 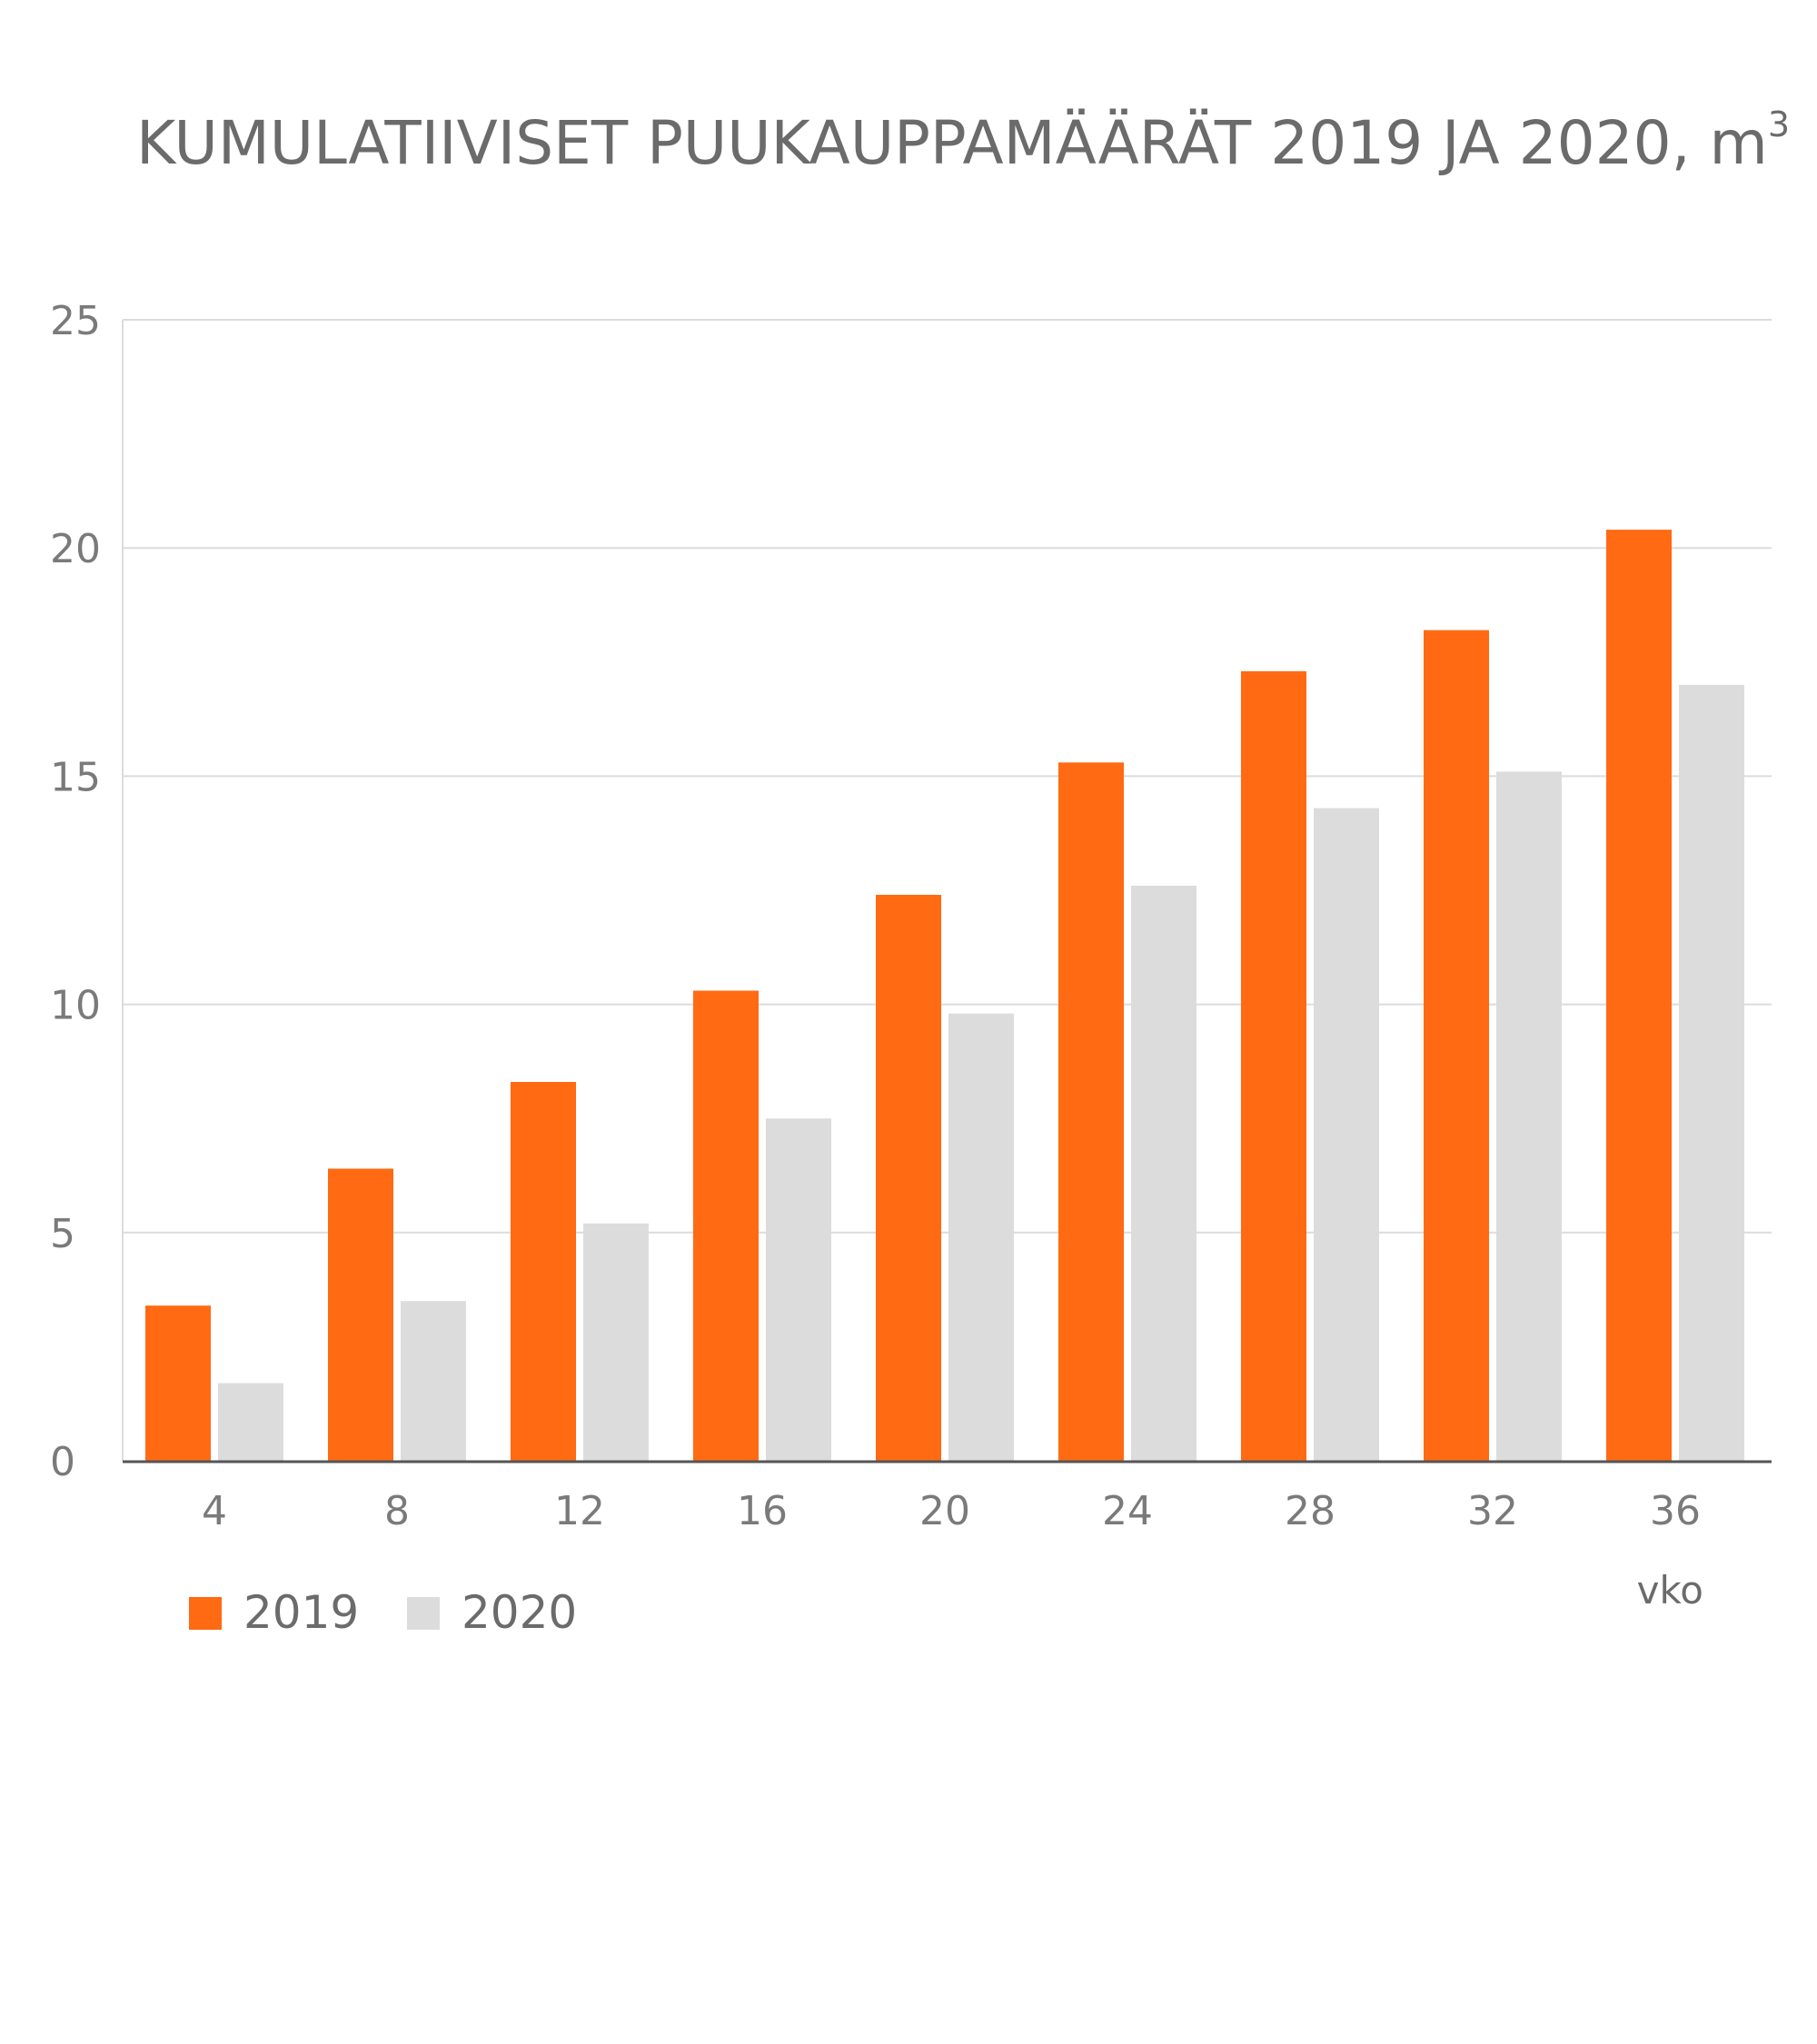 What do you see at coordinates (579, 1511) in the screenshot?
I see `x-tick-label: 12` at bounding box center [579, 1511].